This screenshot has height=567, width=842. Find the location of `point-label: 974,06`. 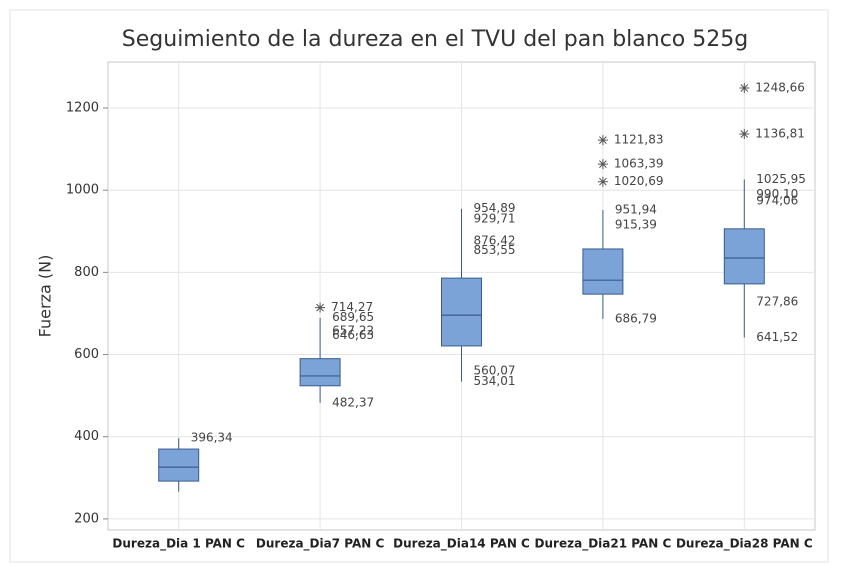

point-label: 974,06 is located at coordinates (777, 200).